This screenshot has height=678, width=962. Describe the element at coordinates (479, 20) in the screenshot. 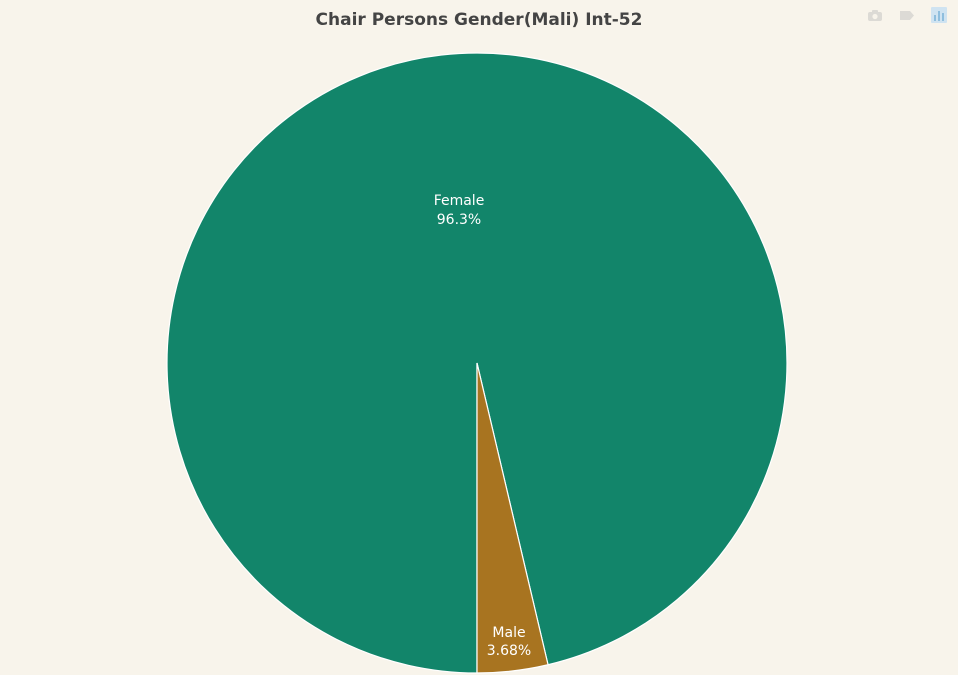

I see `chart-title: Chair Persons Gender(Mali) Int-52` at that location.